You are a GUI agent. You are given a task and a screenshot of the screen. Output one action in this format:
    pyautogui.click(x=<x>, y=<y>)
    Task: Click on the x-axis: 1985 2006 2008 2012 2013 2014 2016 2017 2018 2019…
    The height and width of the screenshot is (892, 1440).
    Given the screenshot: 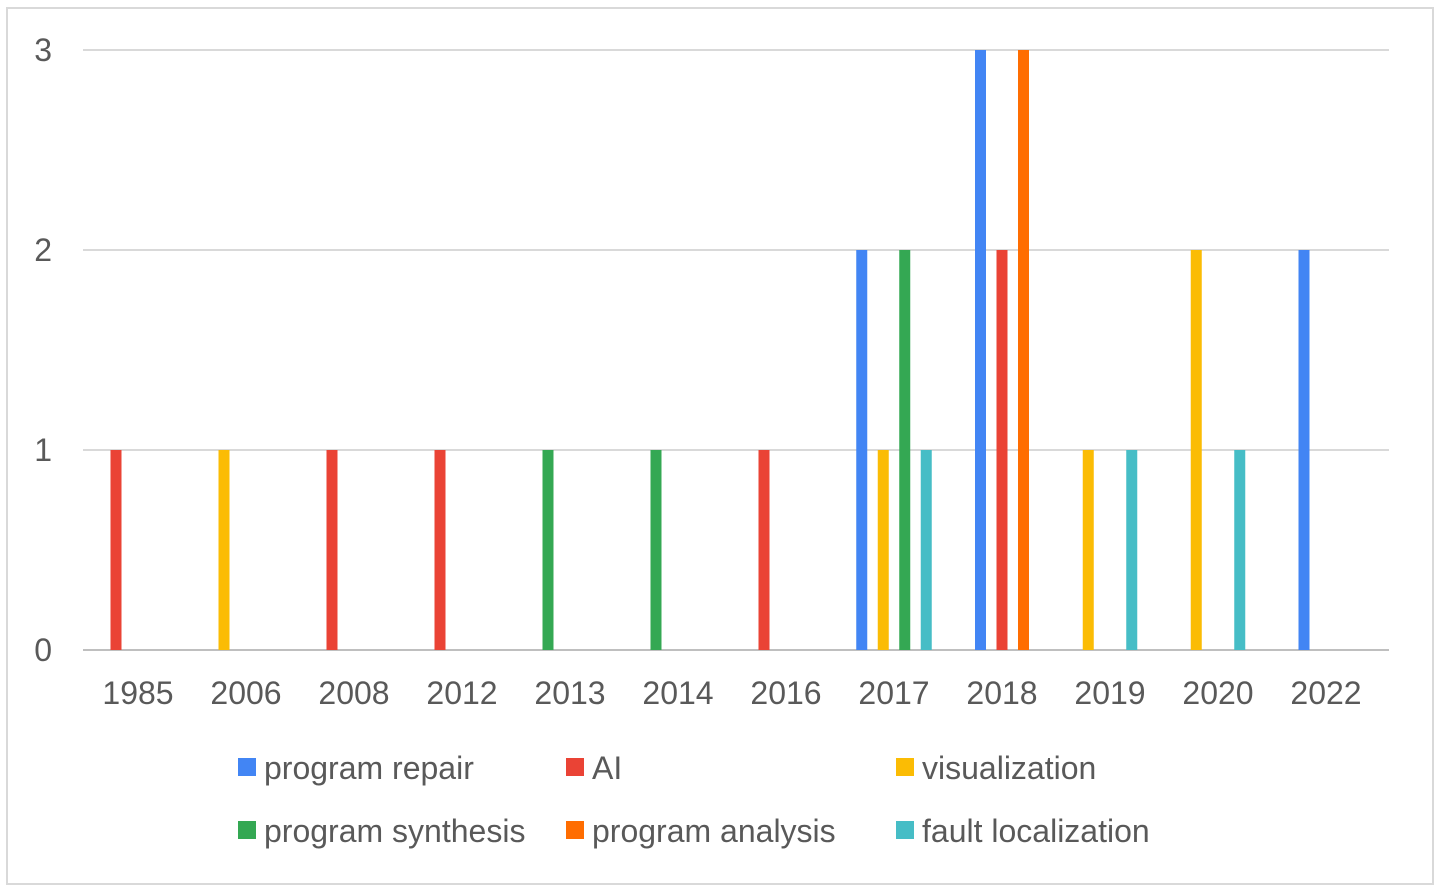 What is the action you would take?
    pyautogui.click(x=731, y=693)
    